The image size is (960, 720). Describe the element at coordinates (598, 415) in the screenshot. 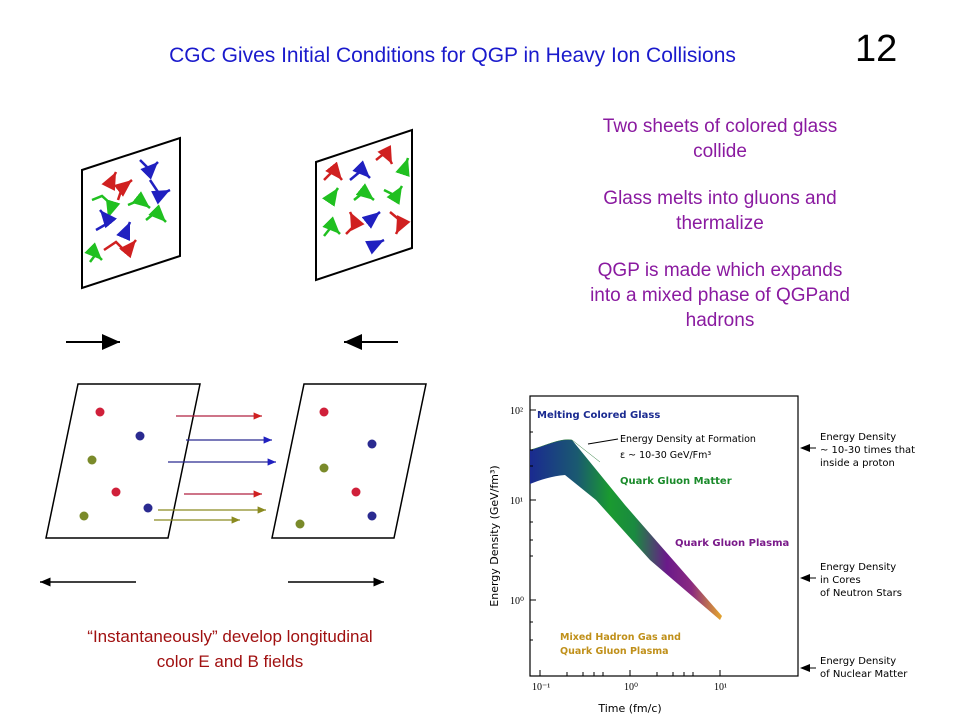

I see `label-melting-colored-glass: Melting Colored Glass` at that location.